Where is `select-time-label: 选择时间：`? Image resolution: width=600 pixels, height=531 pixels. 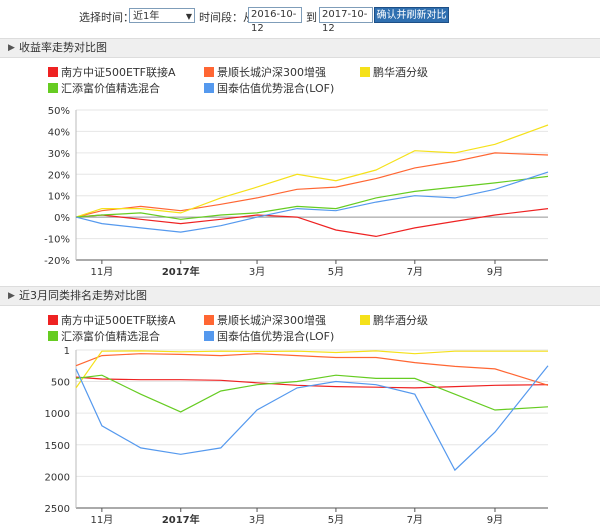 select-time-label: 选择时间： is located at coordinates (106, 17).